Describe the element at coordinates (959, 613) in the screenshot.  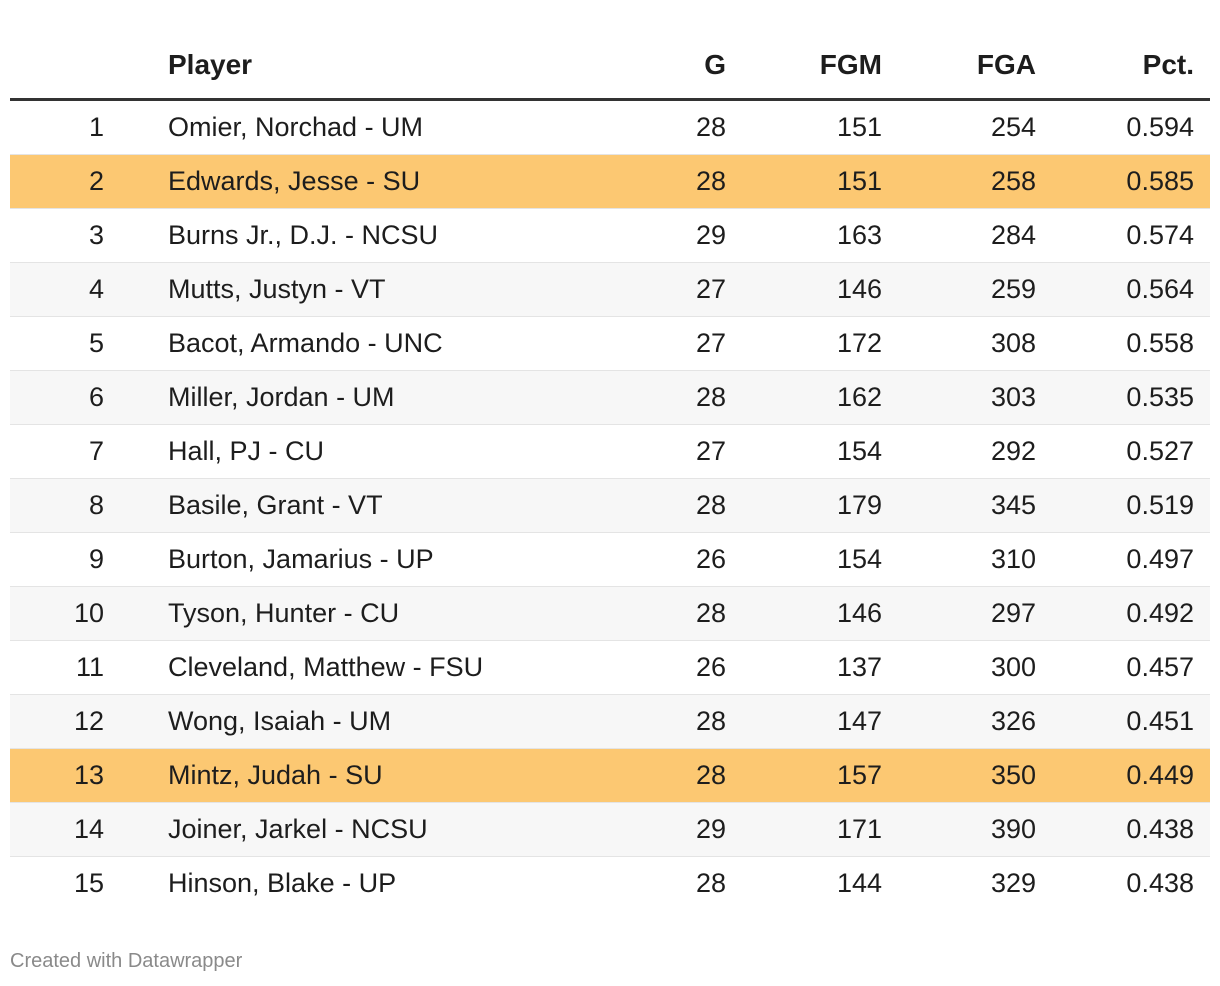
I see `cell-fga: 297` at that location.